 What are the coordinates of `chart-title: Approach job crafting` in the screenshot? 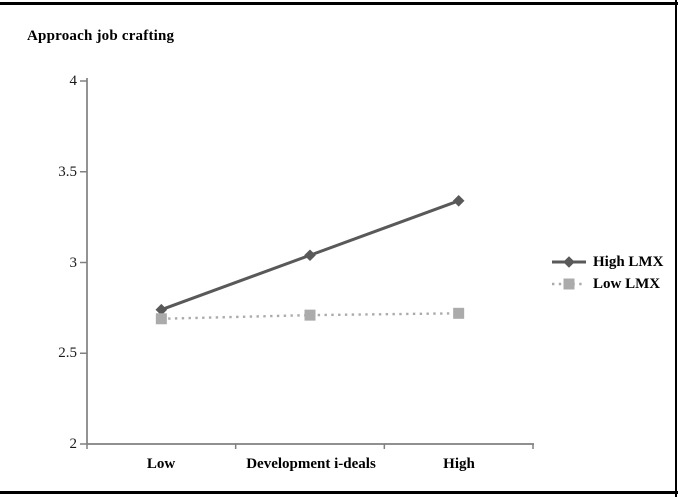 It's located at (101, 36).